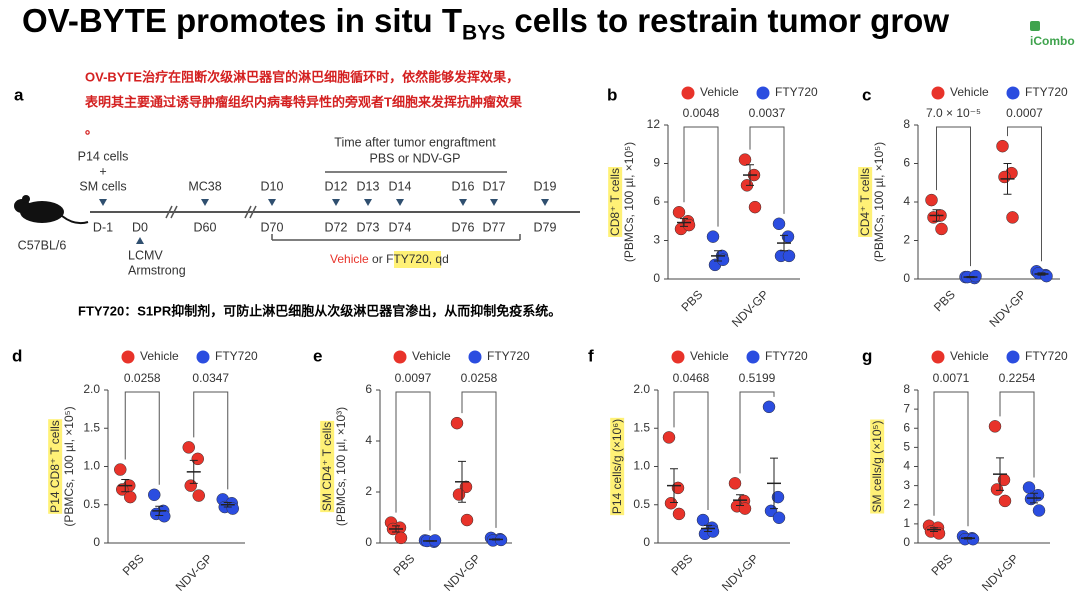  I want to click on day-label: D77, so click(494, 227).